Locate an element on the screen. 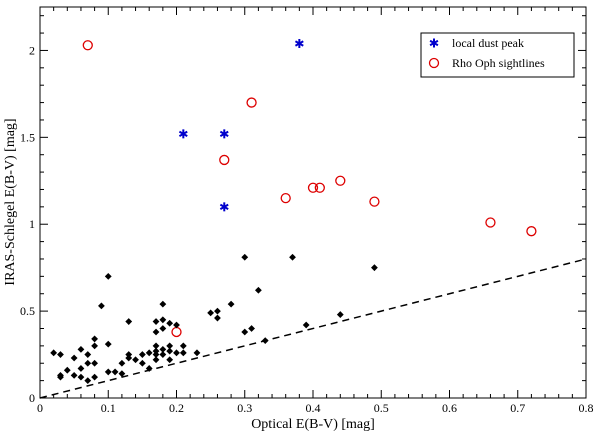 Image resolution: width=600 pixels, height=434 pixels. y-tick-labels: 0 0.5 1 1.5 2 is located at coordinates (27, 224).